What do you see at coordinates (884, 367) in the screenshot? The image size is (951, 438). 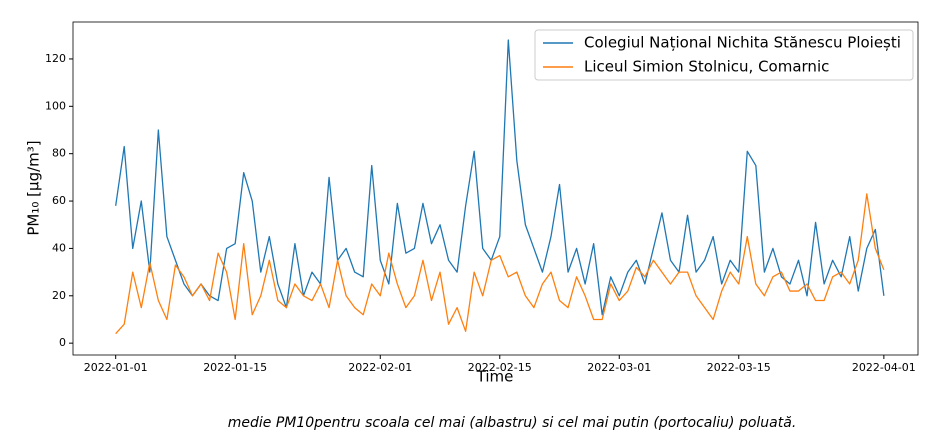 I see `x-tick-label: 2022-04-01` at bounding box center [884, 367].